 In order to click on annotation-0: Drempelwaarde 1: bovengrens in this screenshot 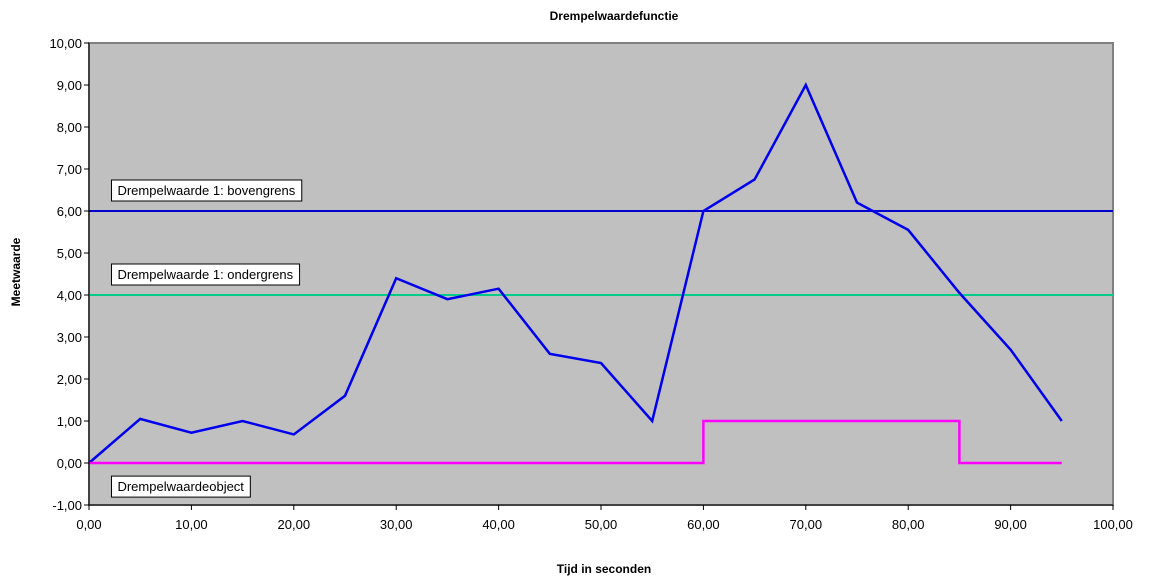, I will do `click(206, 190)`.